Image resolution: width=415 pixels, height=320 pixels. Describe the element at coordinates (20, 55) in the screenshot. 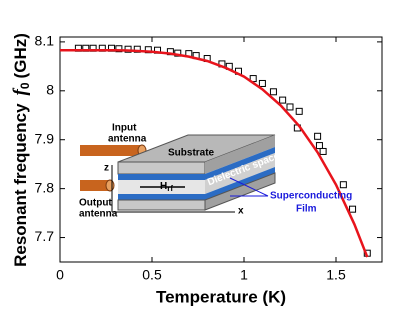

I see `y-label-unit: (GHz)` at that location.